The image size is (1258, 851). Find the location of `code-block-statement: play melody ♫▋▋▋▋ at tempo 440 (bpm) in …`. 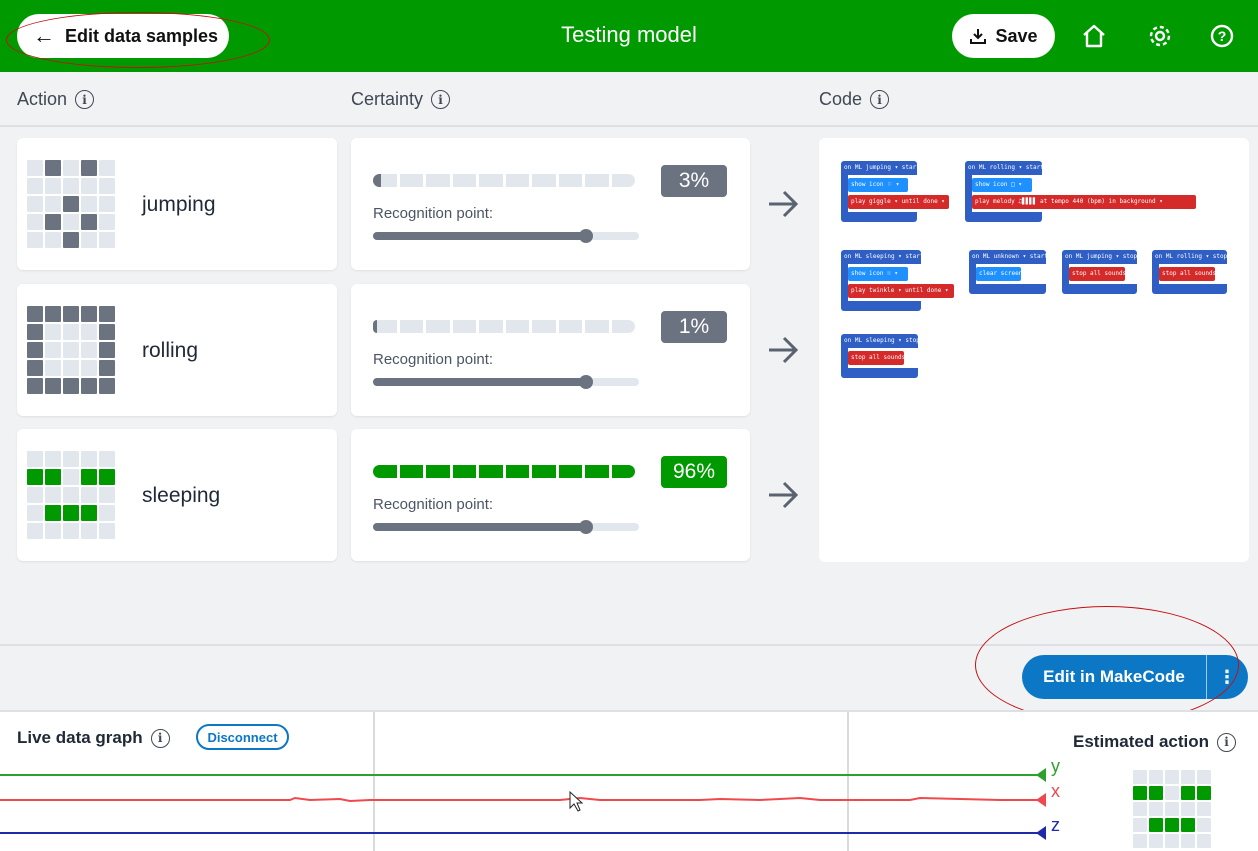

code-block-statement: play melody ♫▋▋▋▋ at tempo 440 (bpm) in … is located at coordinates (1084, 202).